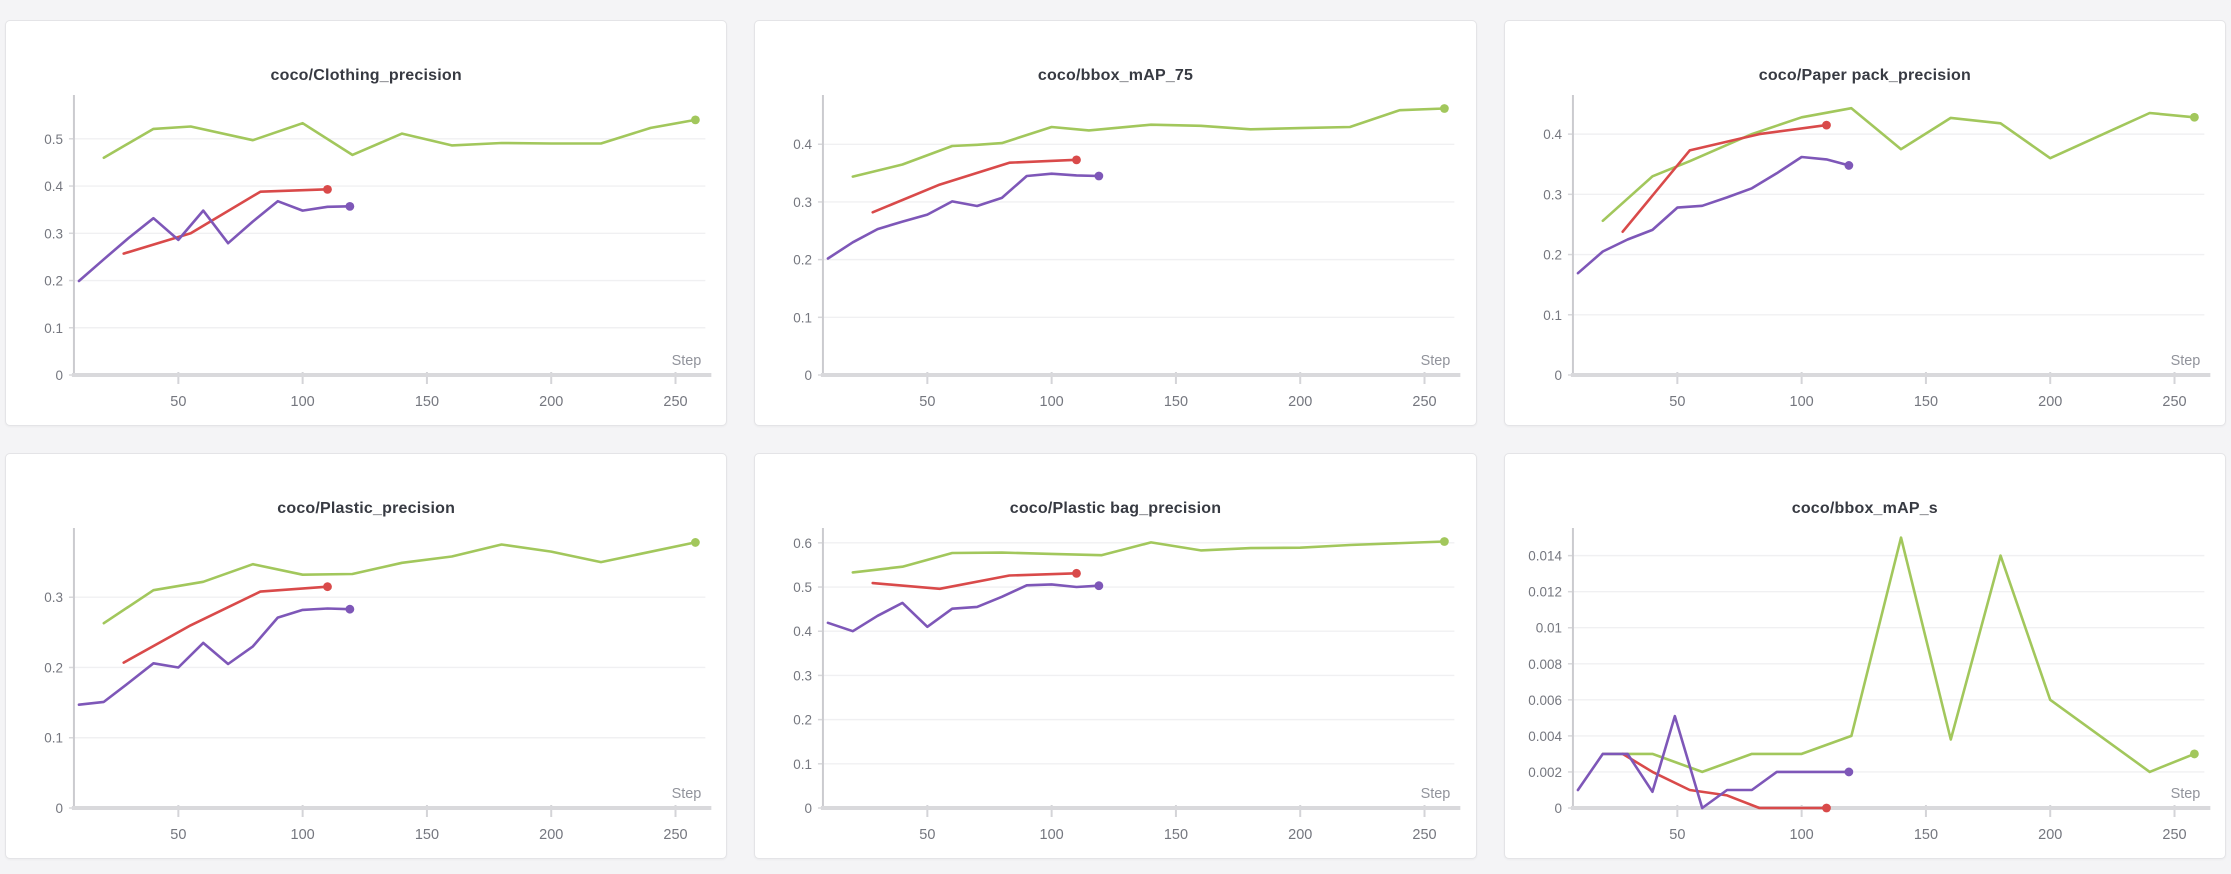  Describe the element at coordinates (366, 508) in the screenshot. I see `chart-title: coco/Plastic_precision` at that location.